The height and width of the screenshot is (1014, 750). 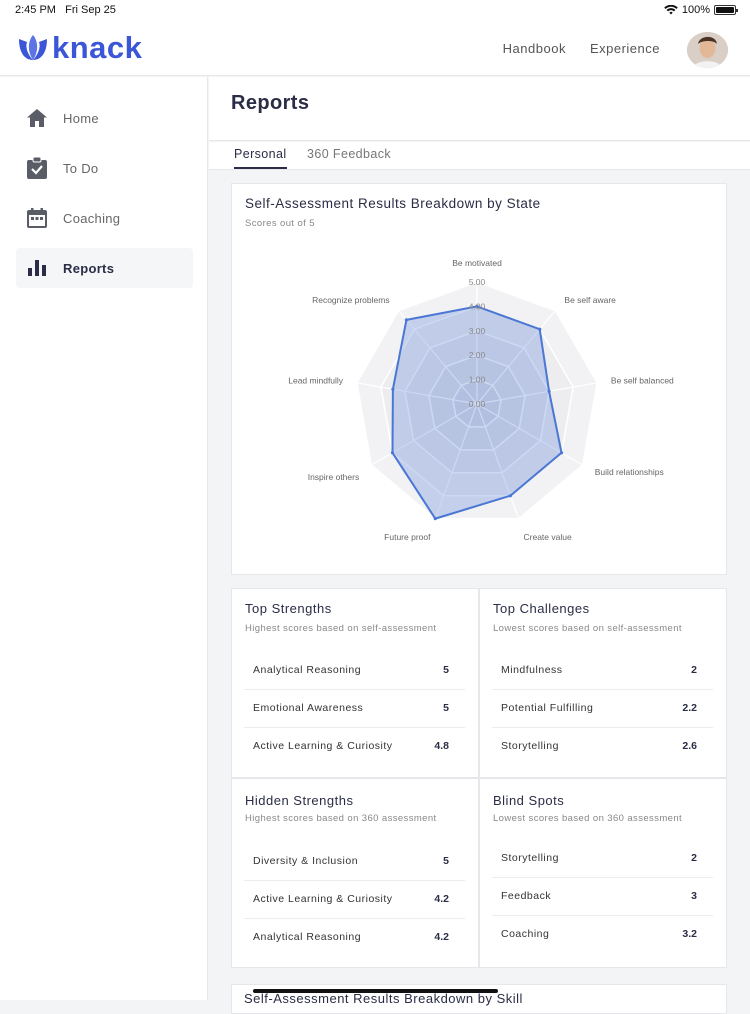 I want to click on radar-tick-label: 3.00, so click(x=477, y=331).